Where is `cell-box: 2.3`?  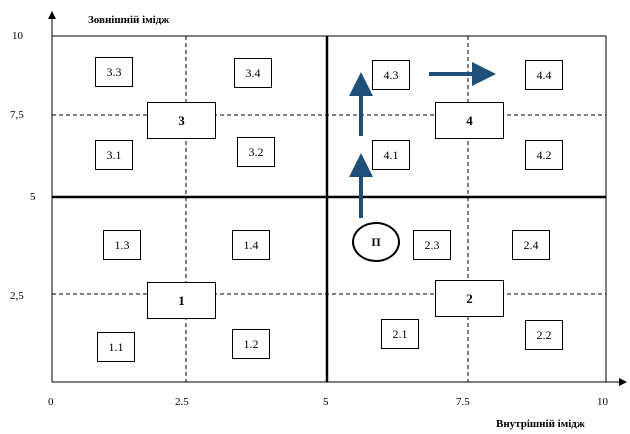 cell-box: 2.3 is located at coordinates (432, 245).